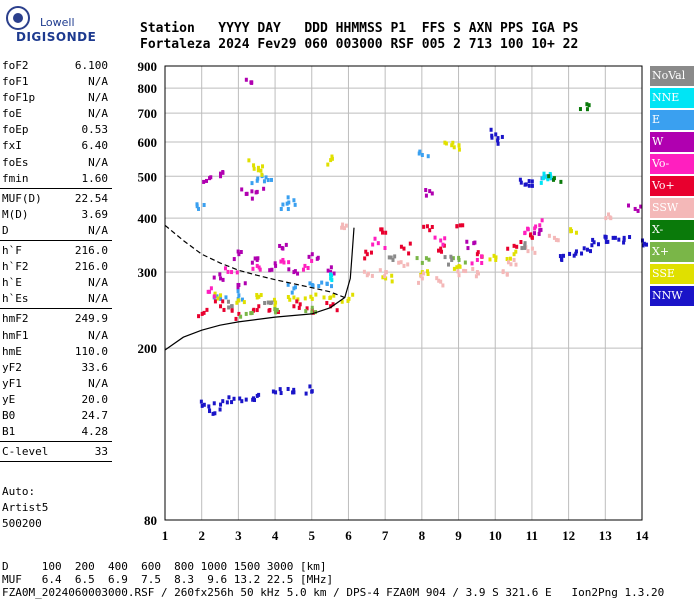 This screenshot has height=600, width=700. I want to click on param-row: foEs N/A, so click(56, 163).